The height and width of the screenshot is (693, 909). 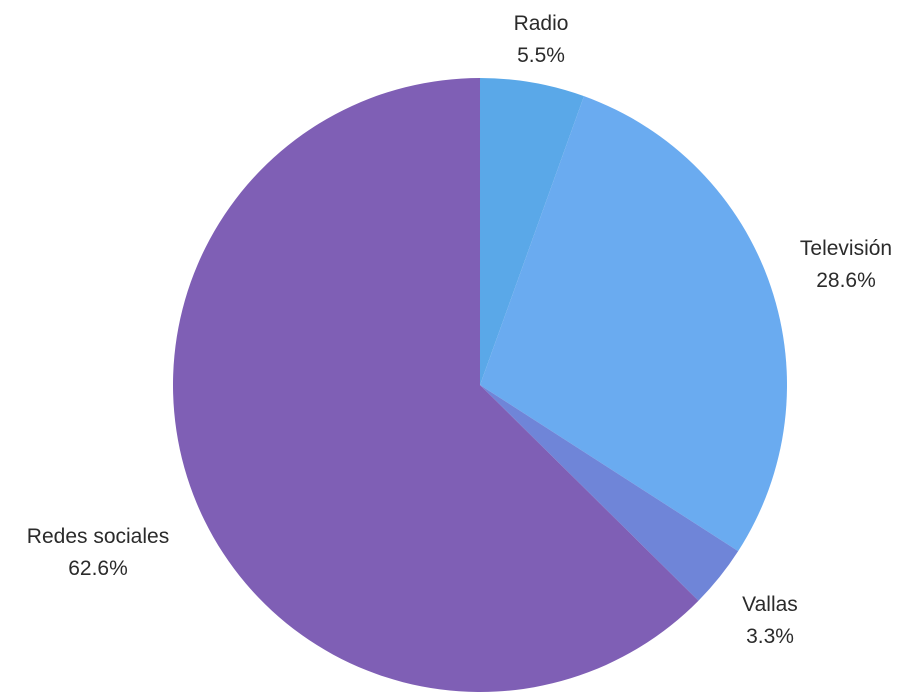 What do you see at coordinates (609, 493) in the screenshot?
I see `pie-slice-vallas` at bounding box center [609, 493].